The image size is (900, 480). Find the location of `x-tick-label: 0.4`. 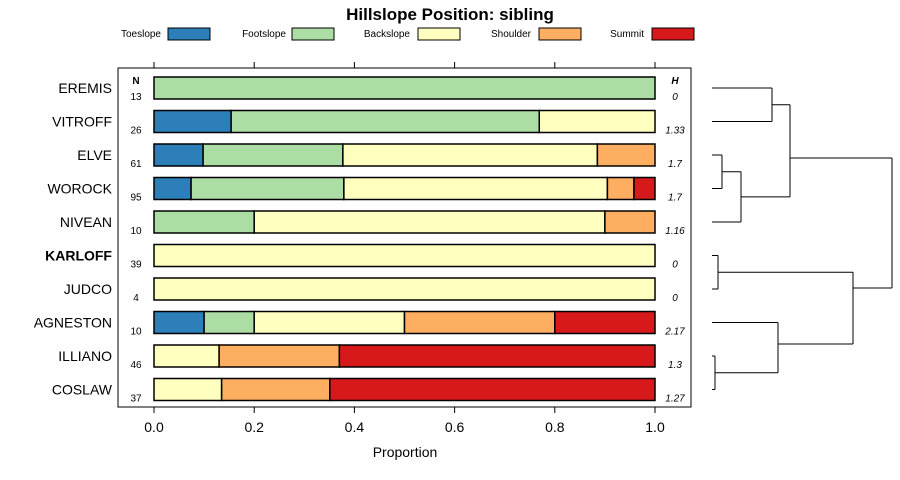

x-tick-label: 0.4 is located at coordinates (355, 427).